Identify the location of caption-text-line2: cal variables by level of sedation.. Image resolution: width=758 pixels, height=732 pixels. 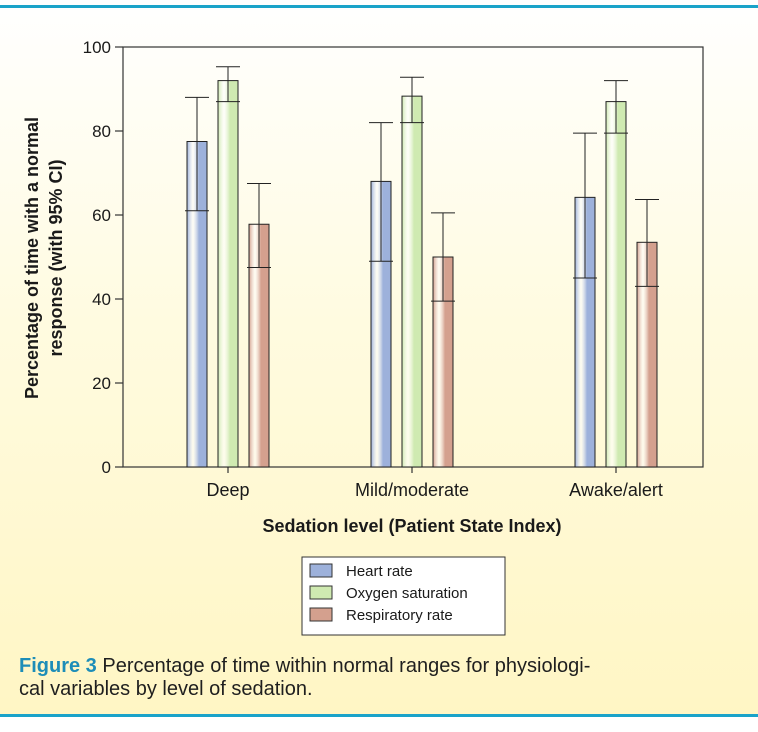
(166, 689).